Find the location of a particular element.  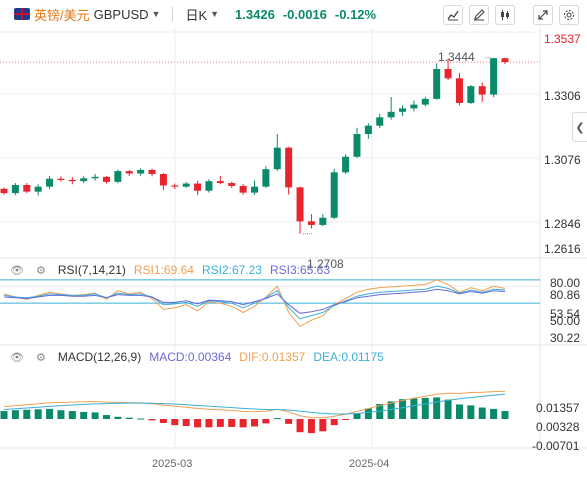

rsi-tick-2: 80.86 is located at coordinates (565, 295).